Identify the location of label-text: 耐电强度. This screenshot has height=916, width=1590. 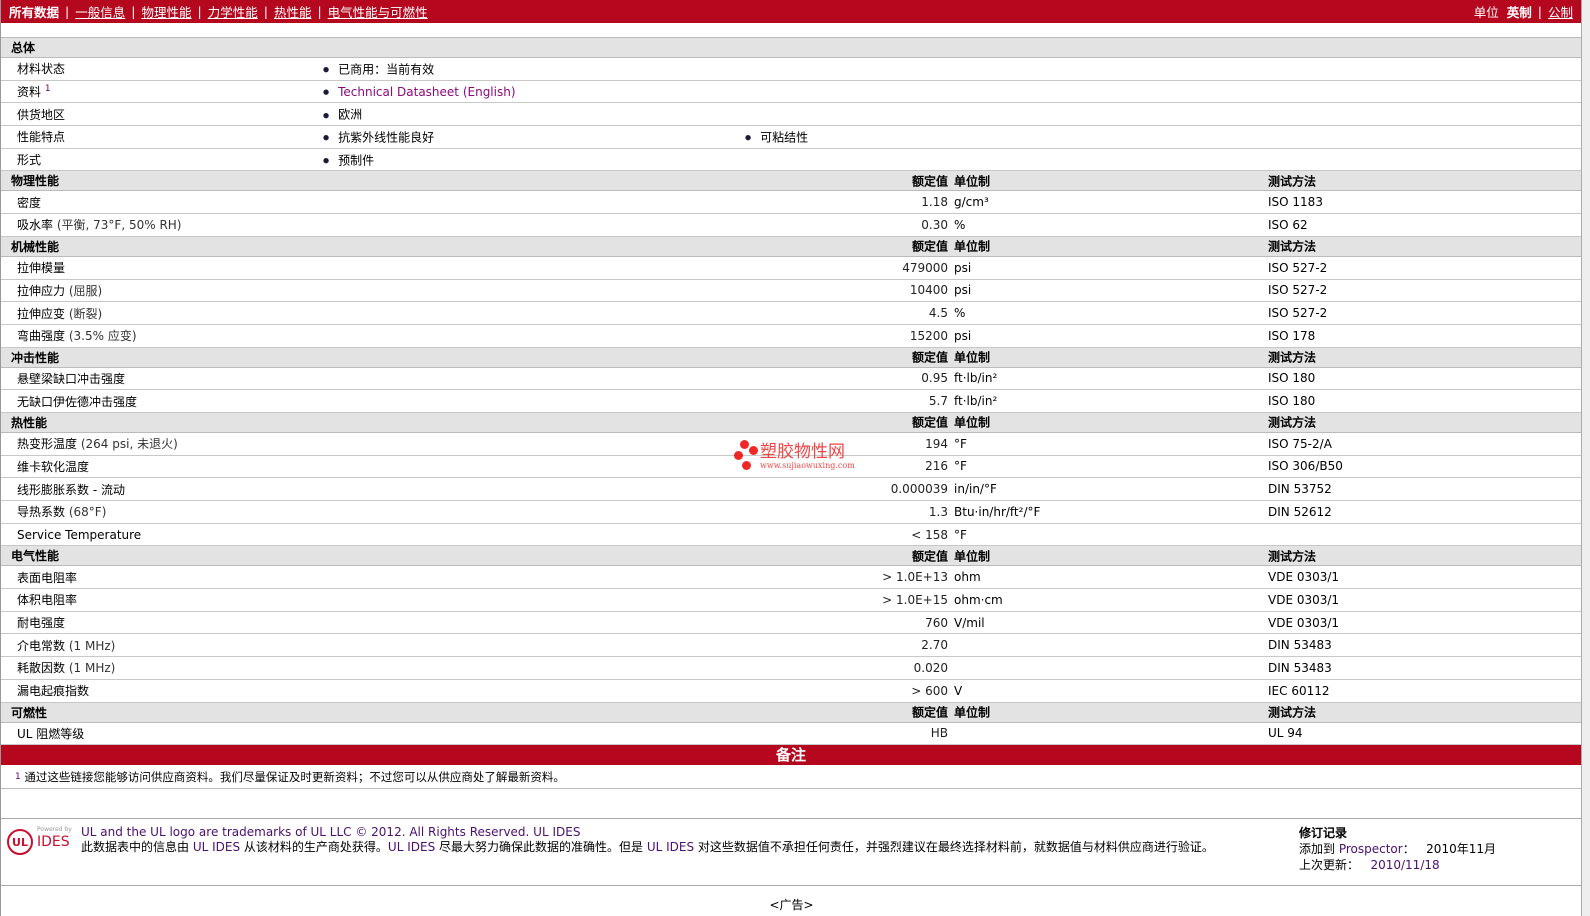
(41, 623).